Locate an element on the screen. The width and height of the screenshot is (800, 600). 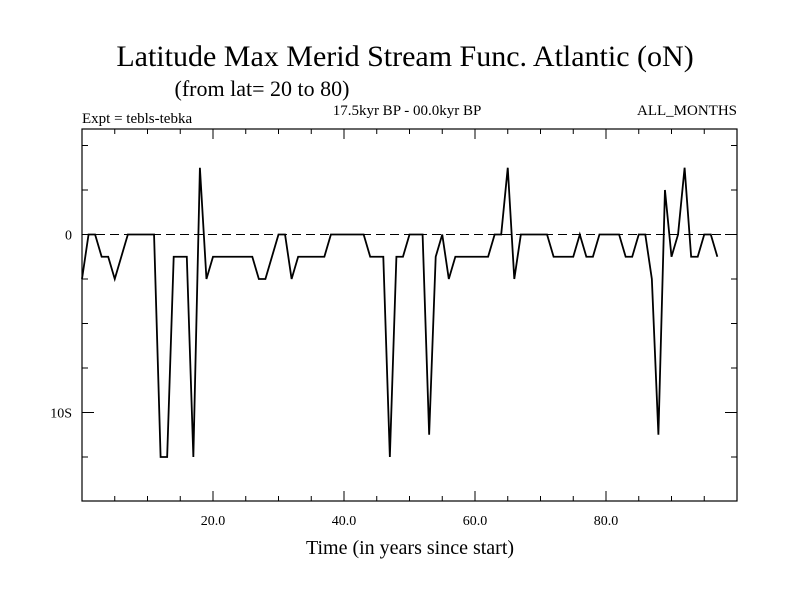
x-tick-label: 20.0 is located at coordinates (213, 521).